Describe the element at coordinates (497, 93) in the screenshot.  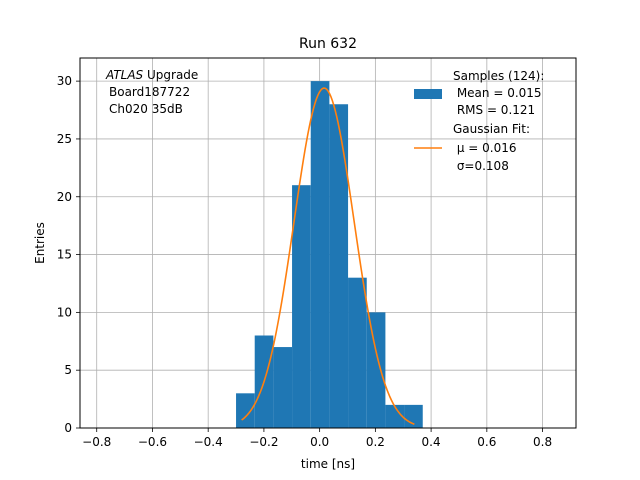
I see `legend-hist-line-2: Mean = 0.015` at that location.